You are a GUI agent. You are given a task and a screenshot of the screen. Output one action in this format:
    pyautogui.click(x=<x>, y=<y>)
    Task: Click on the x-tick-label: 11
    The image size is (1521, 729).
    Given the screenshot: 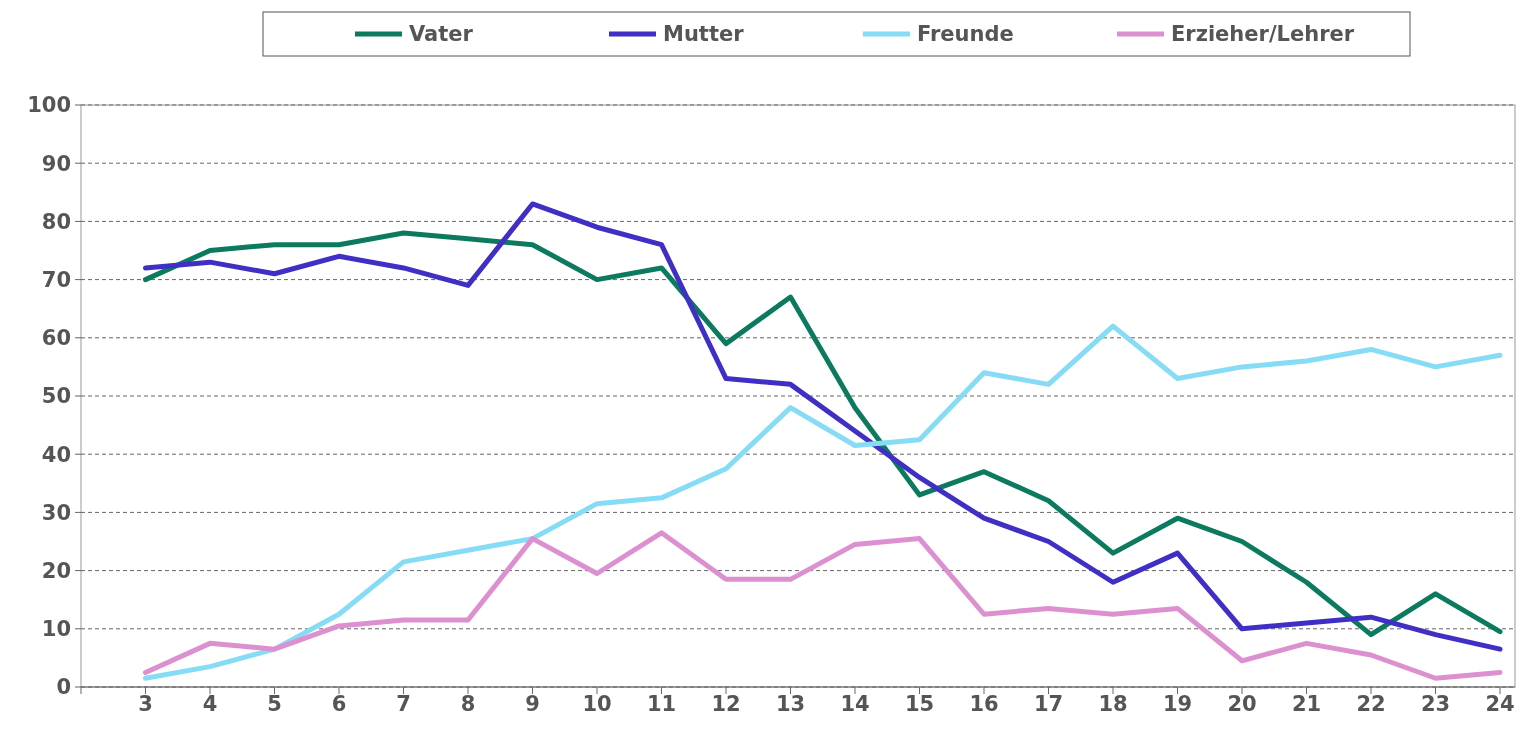 What is the action you would take?
    pyautogui.click(x=661, y=704)
    